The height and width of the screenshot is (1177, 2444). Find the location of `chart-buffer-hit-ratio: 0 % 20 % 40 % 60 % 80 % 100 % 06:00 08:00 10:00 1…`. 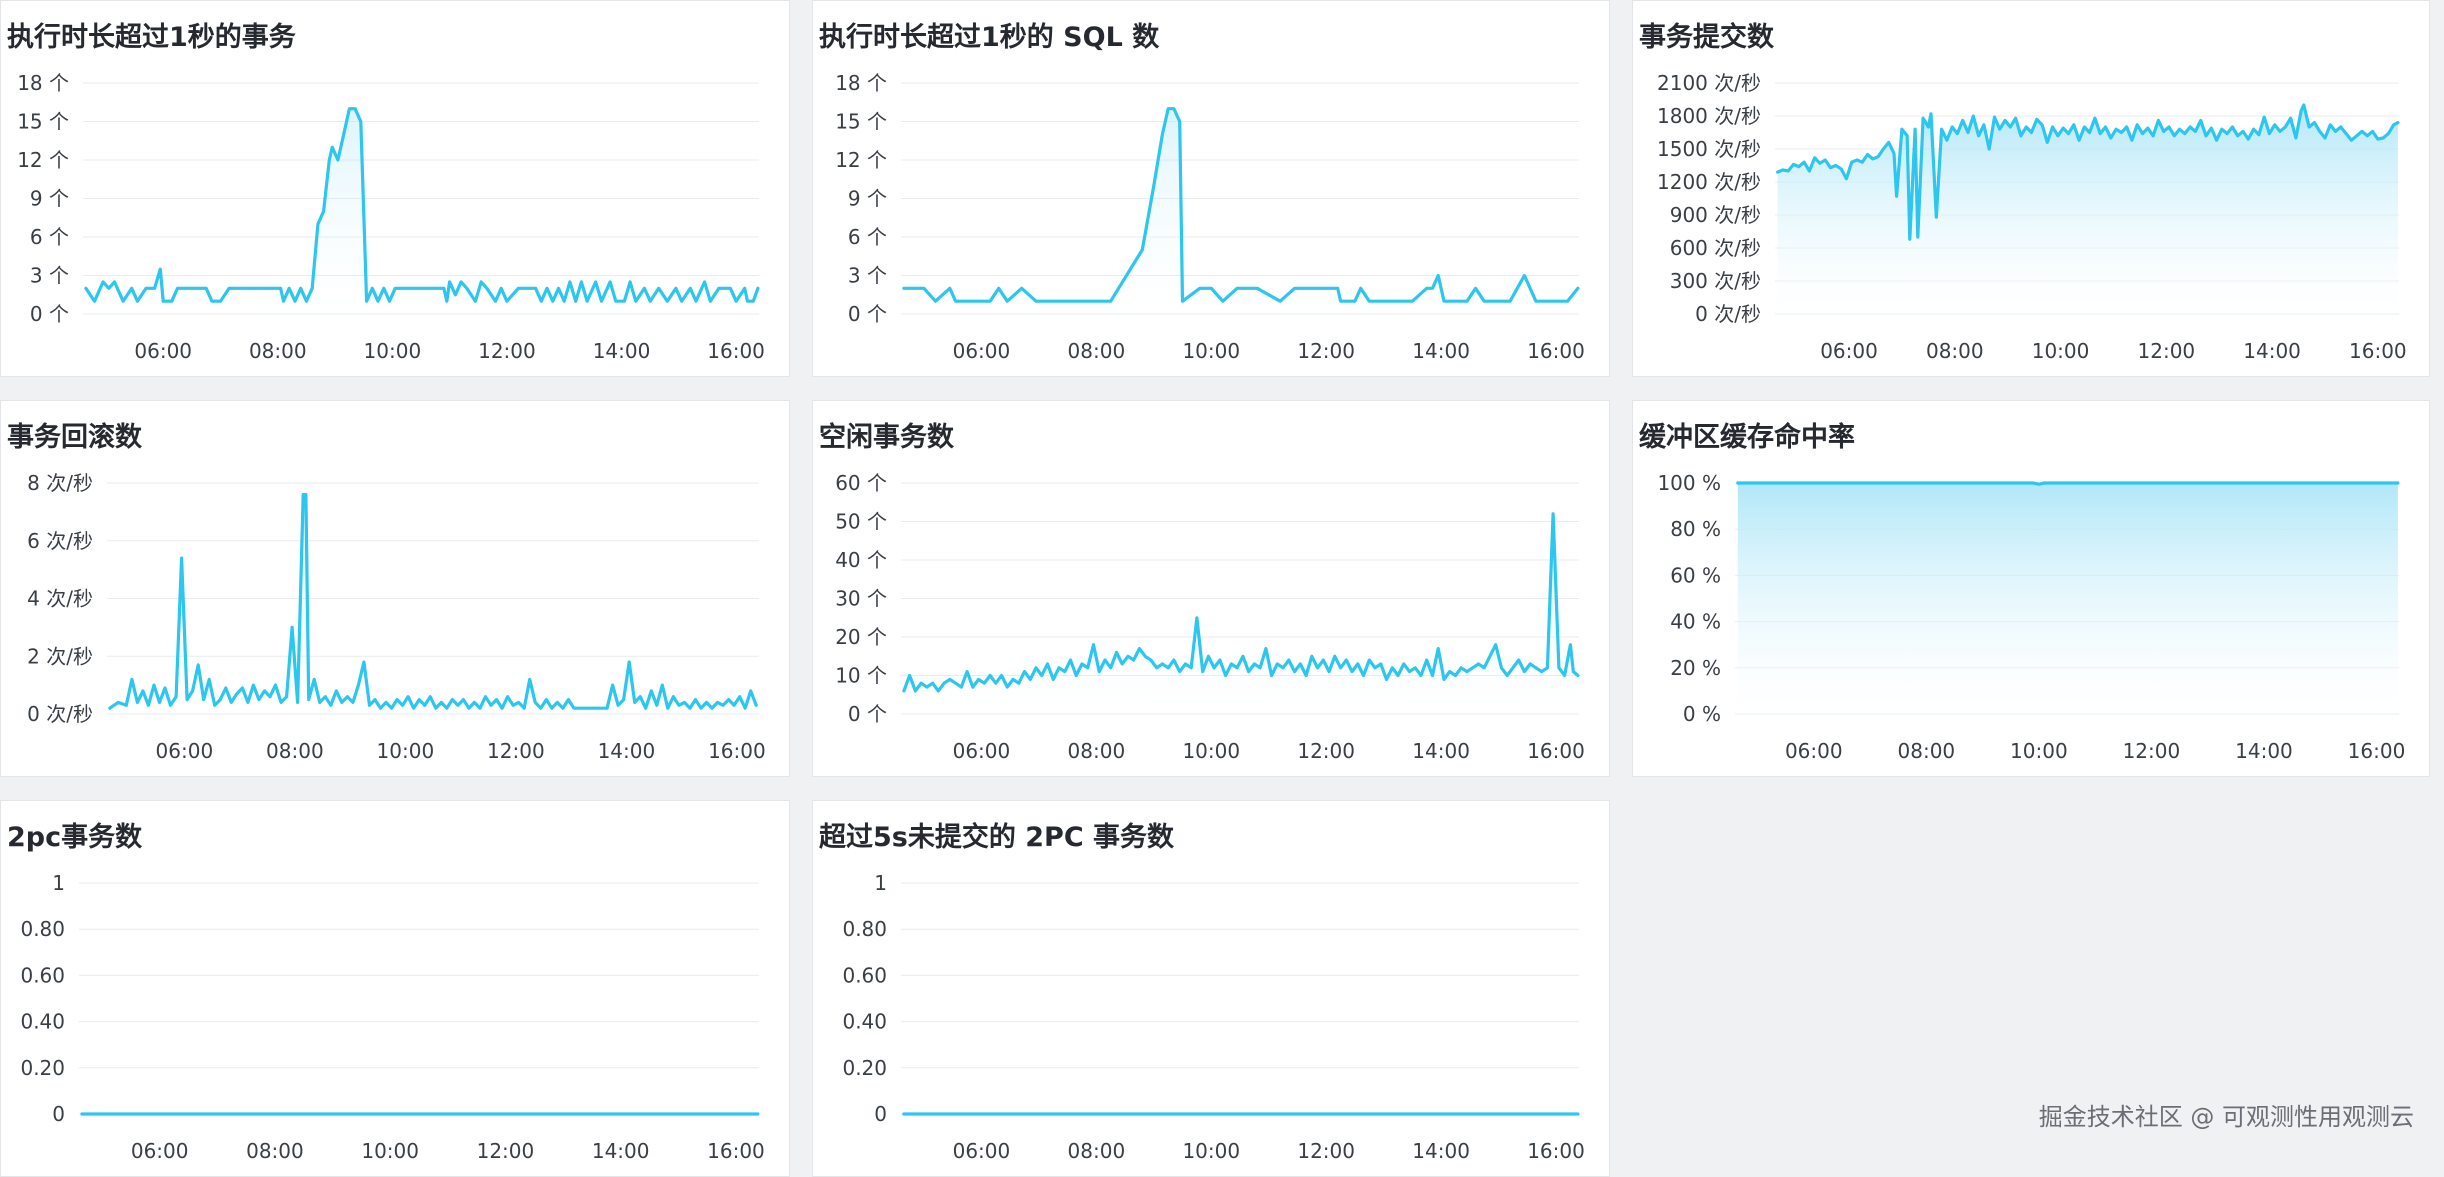

chart-buffer-hit-ratio: 0 % 20 % 40 % 60 % 80 % 100 % 06:00 08:00 10:00 1… is located at coordinates (2031, 617).